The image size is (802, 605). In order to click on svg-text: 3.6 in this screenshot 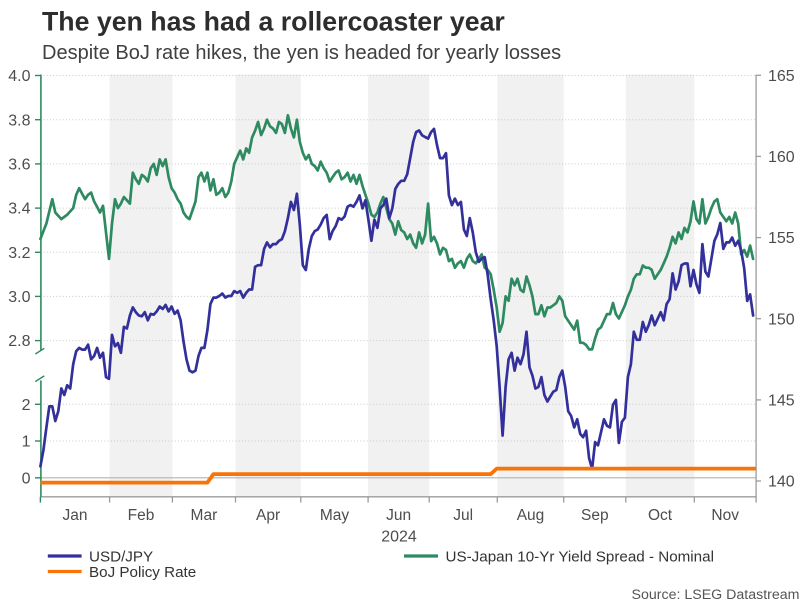, I will do `click(19, 165)`.